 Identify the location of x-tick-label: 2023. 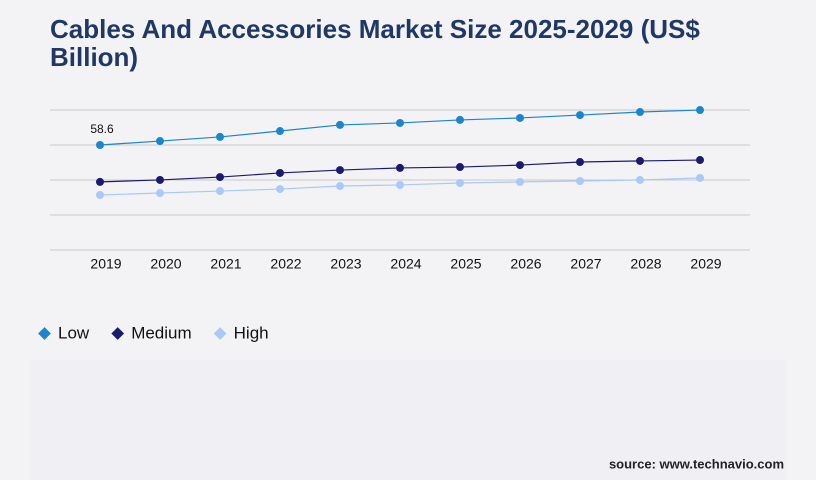
(345, 264).